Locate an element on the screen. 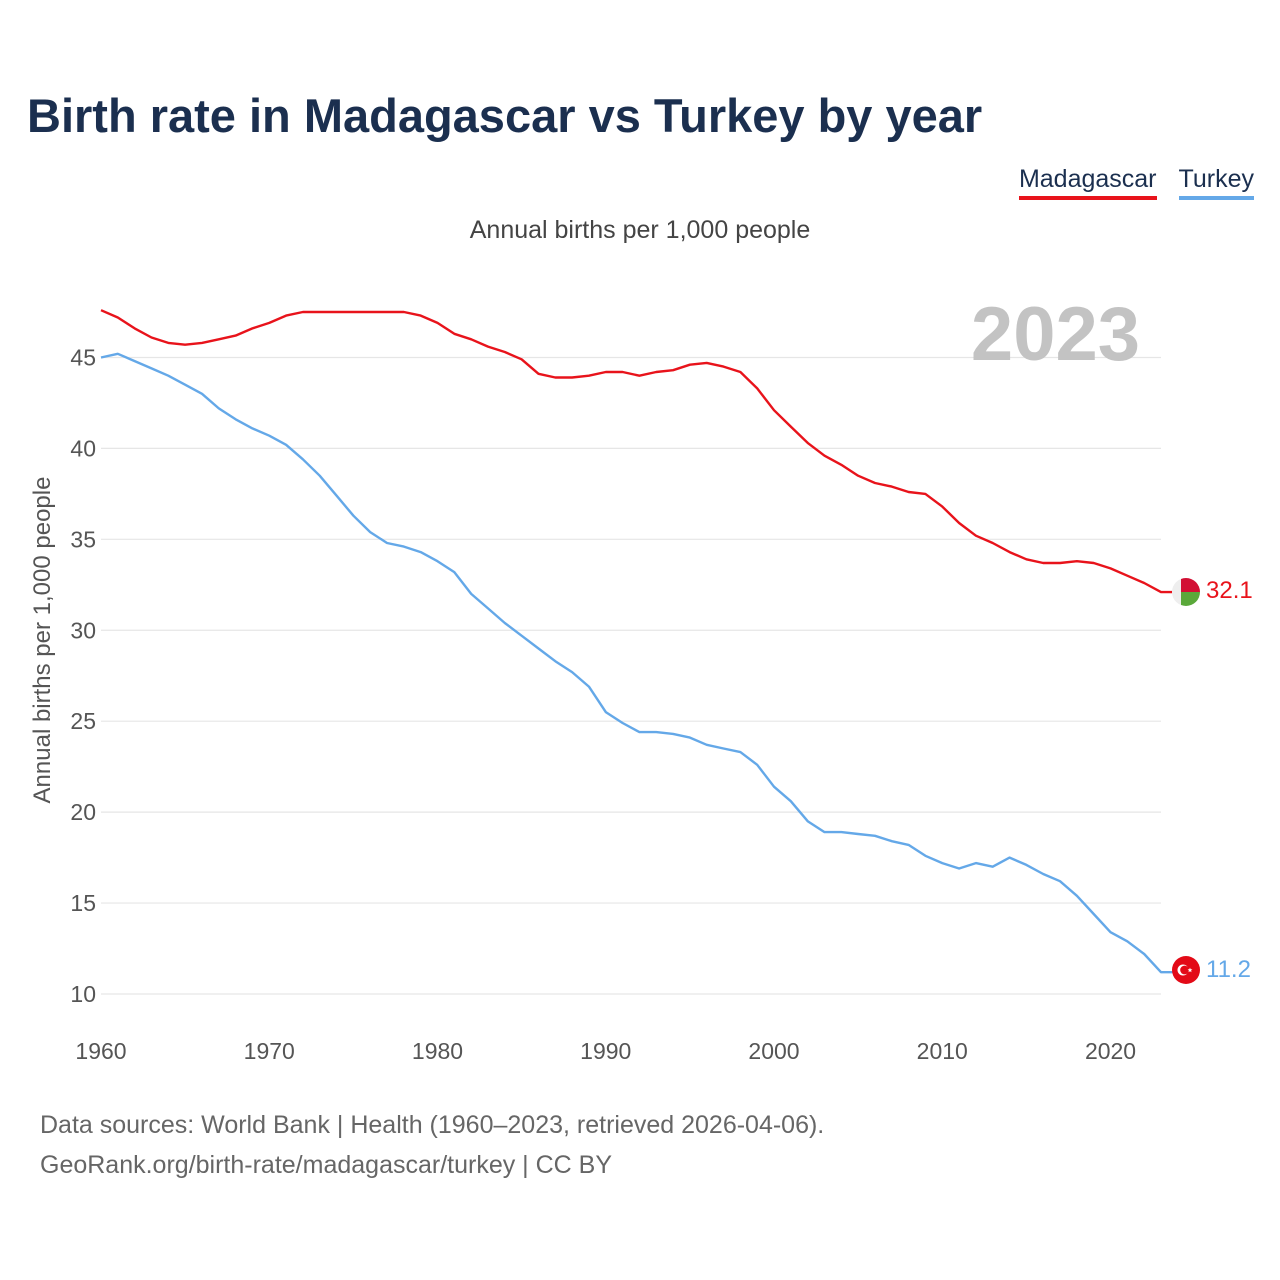 The image size is (1280, 1280). y-tick-label: 45 is located at coordinates (83, 357).